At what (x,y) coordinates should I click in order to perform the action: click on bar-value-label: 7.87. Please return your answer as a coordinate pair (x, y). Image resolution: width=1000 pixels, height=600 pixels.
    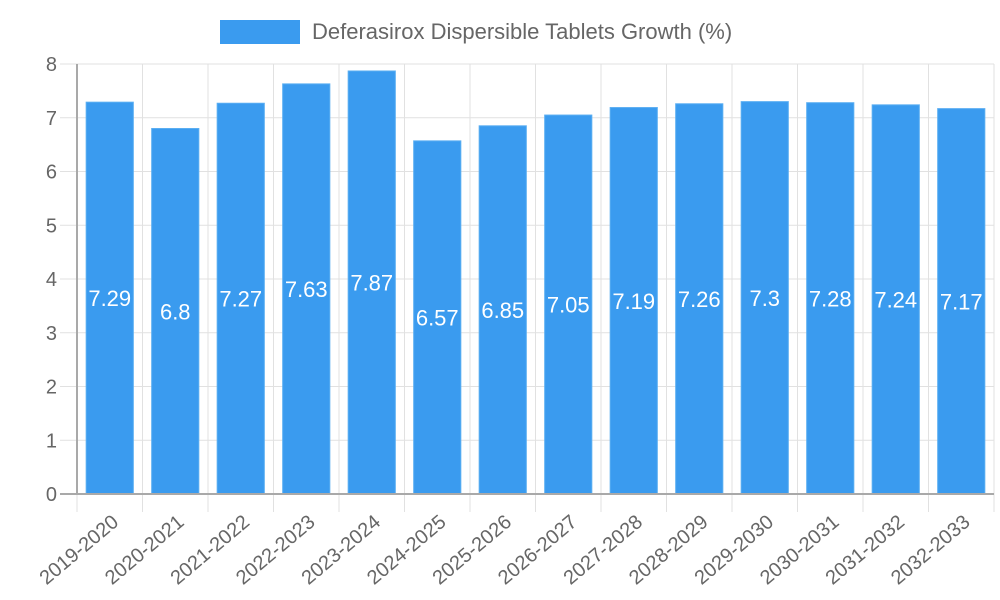
    Looking at the image, I should click on (371, 282).